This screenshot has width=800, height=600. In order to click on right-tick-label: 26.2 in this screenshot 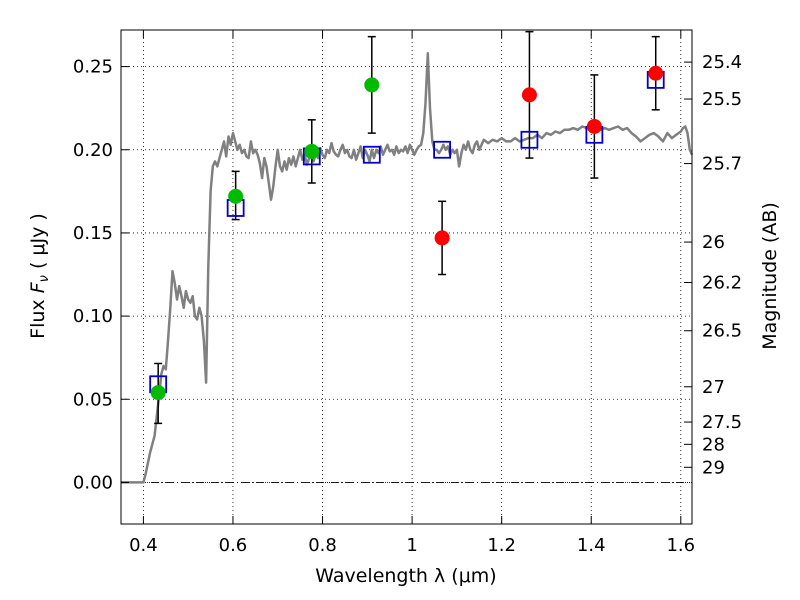, I will do `click(722, 282)`.